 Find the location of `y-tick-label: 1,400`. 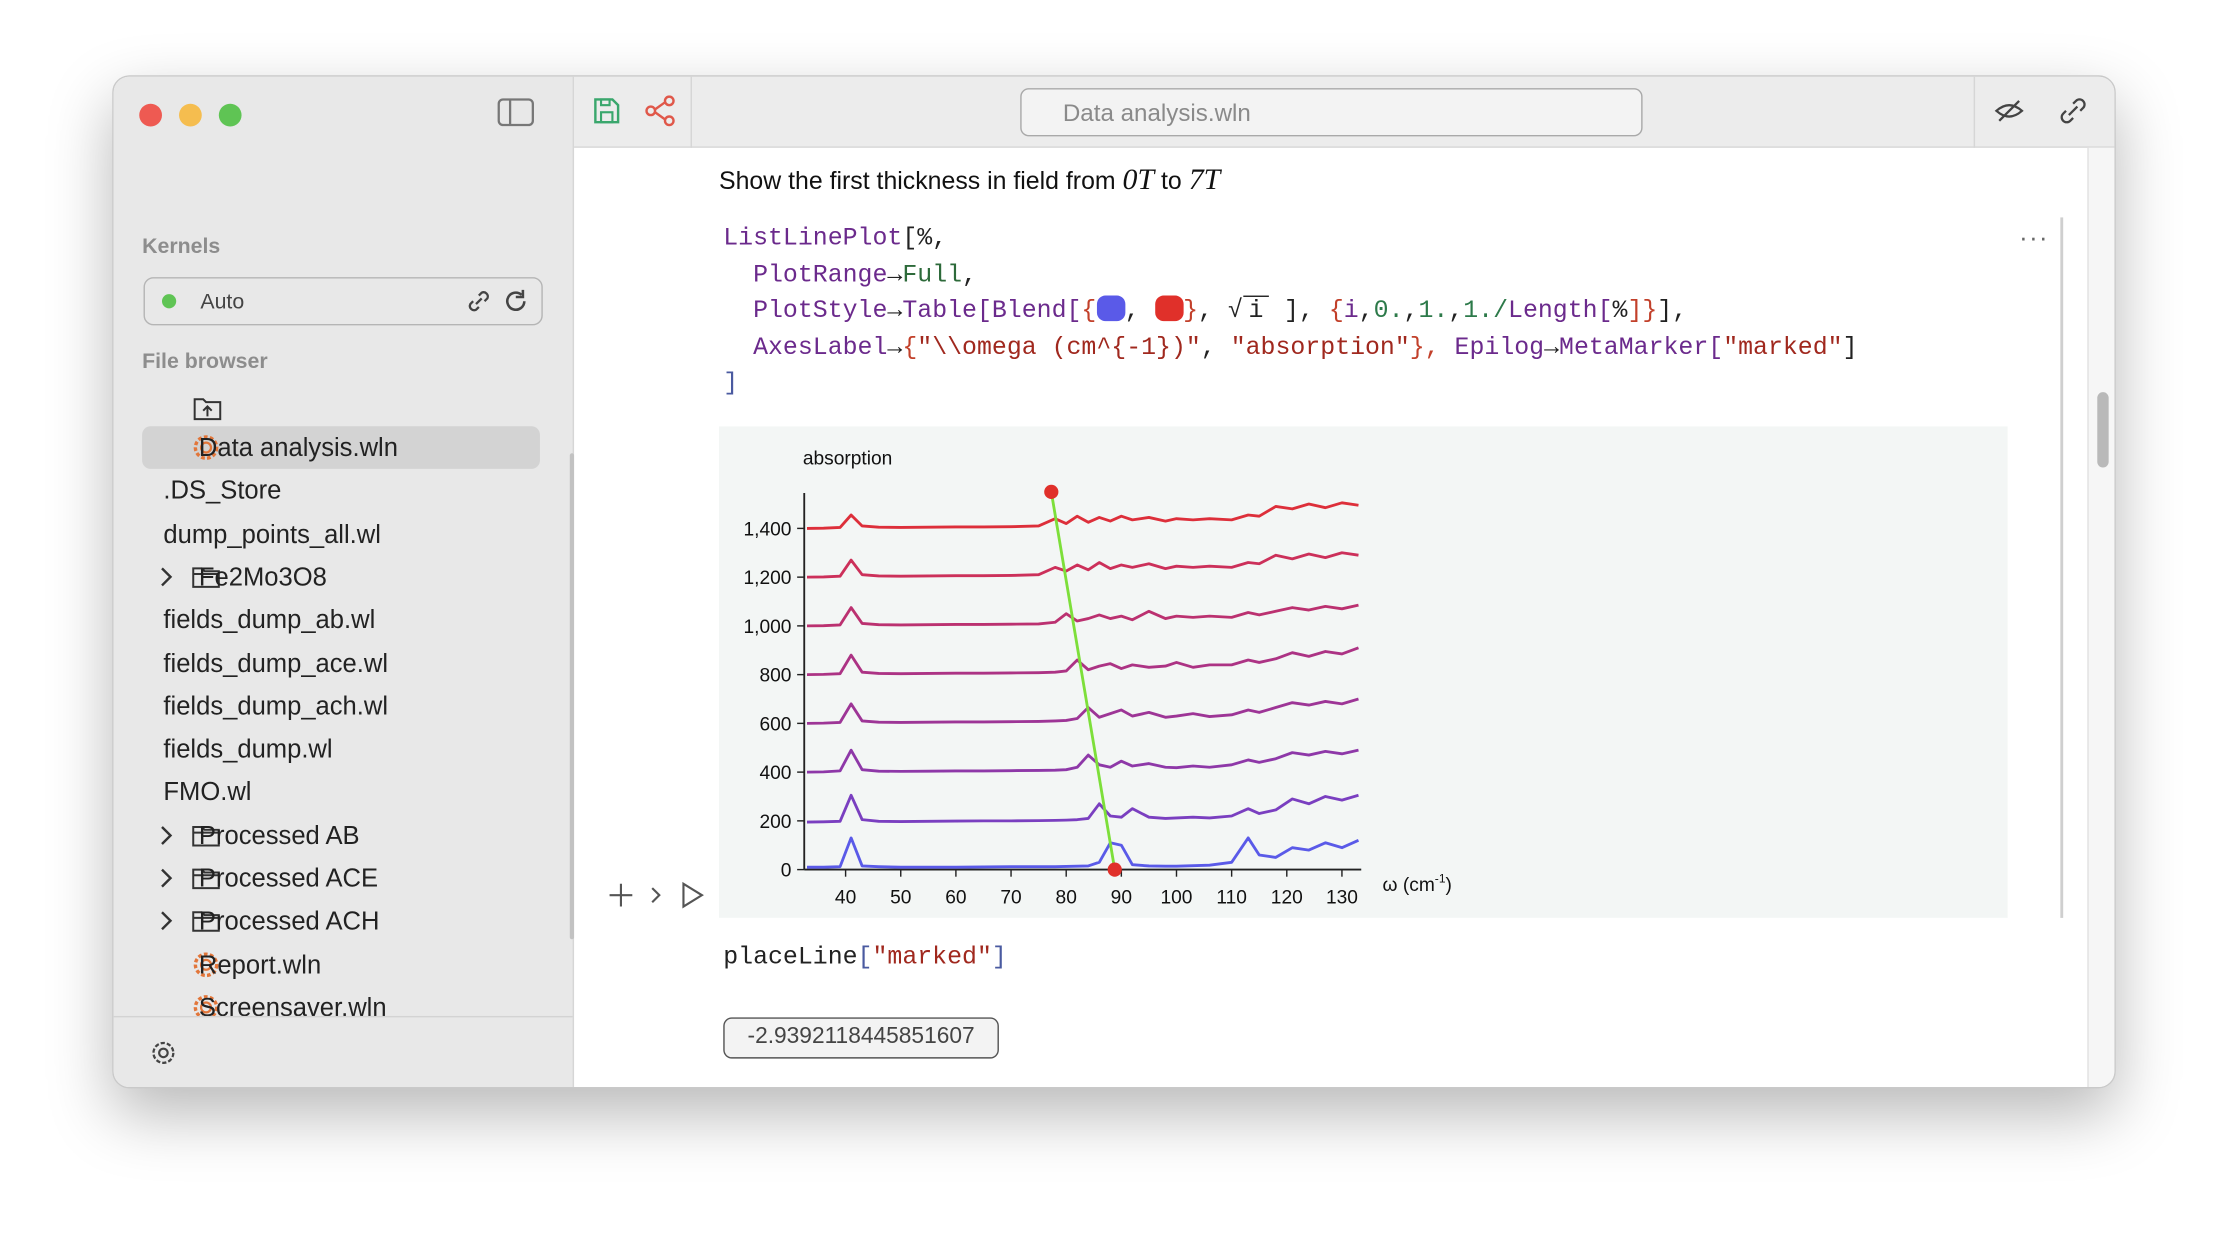

y-tick-label: 1,400 is located at coordinates (767, 530).